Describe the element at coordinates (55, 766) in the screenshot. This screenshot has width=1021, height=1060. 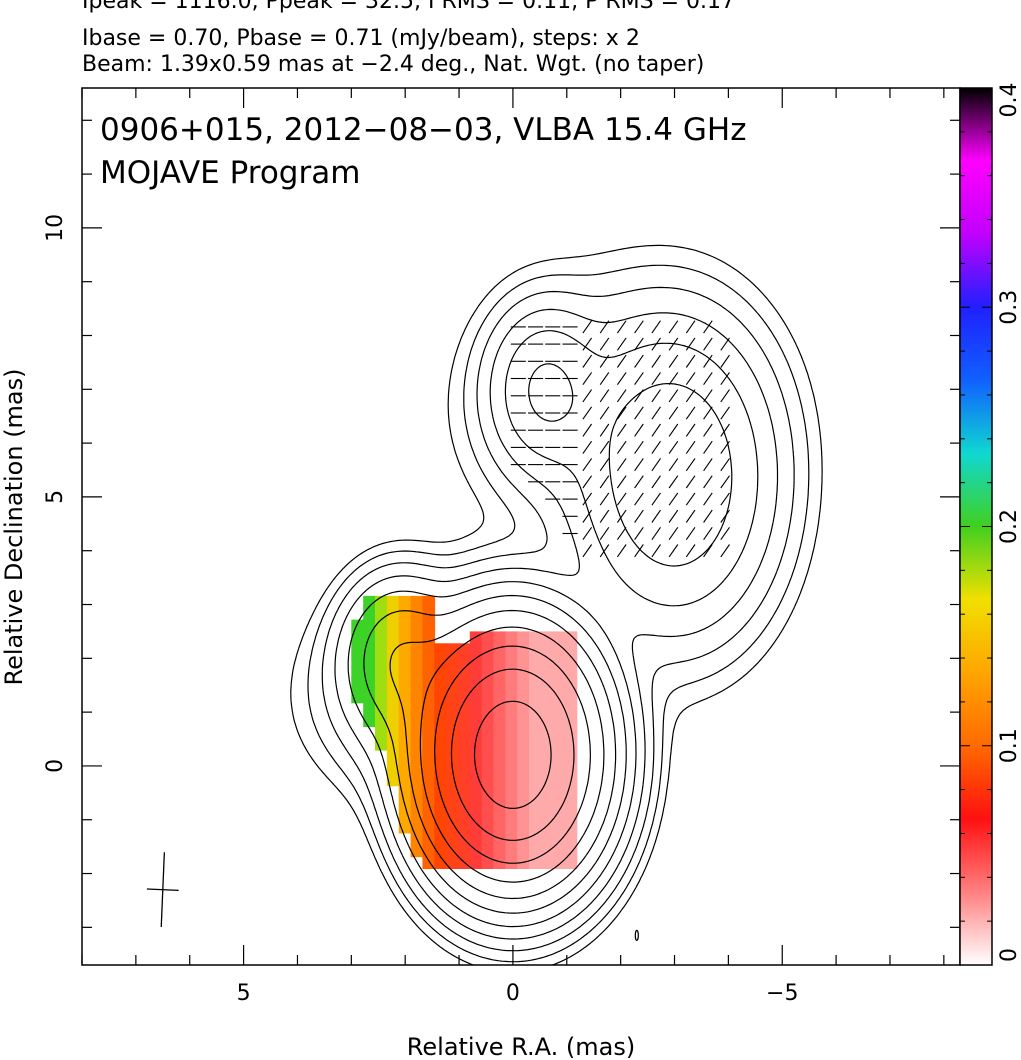
I see `y-tick-label: 0` at that location.